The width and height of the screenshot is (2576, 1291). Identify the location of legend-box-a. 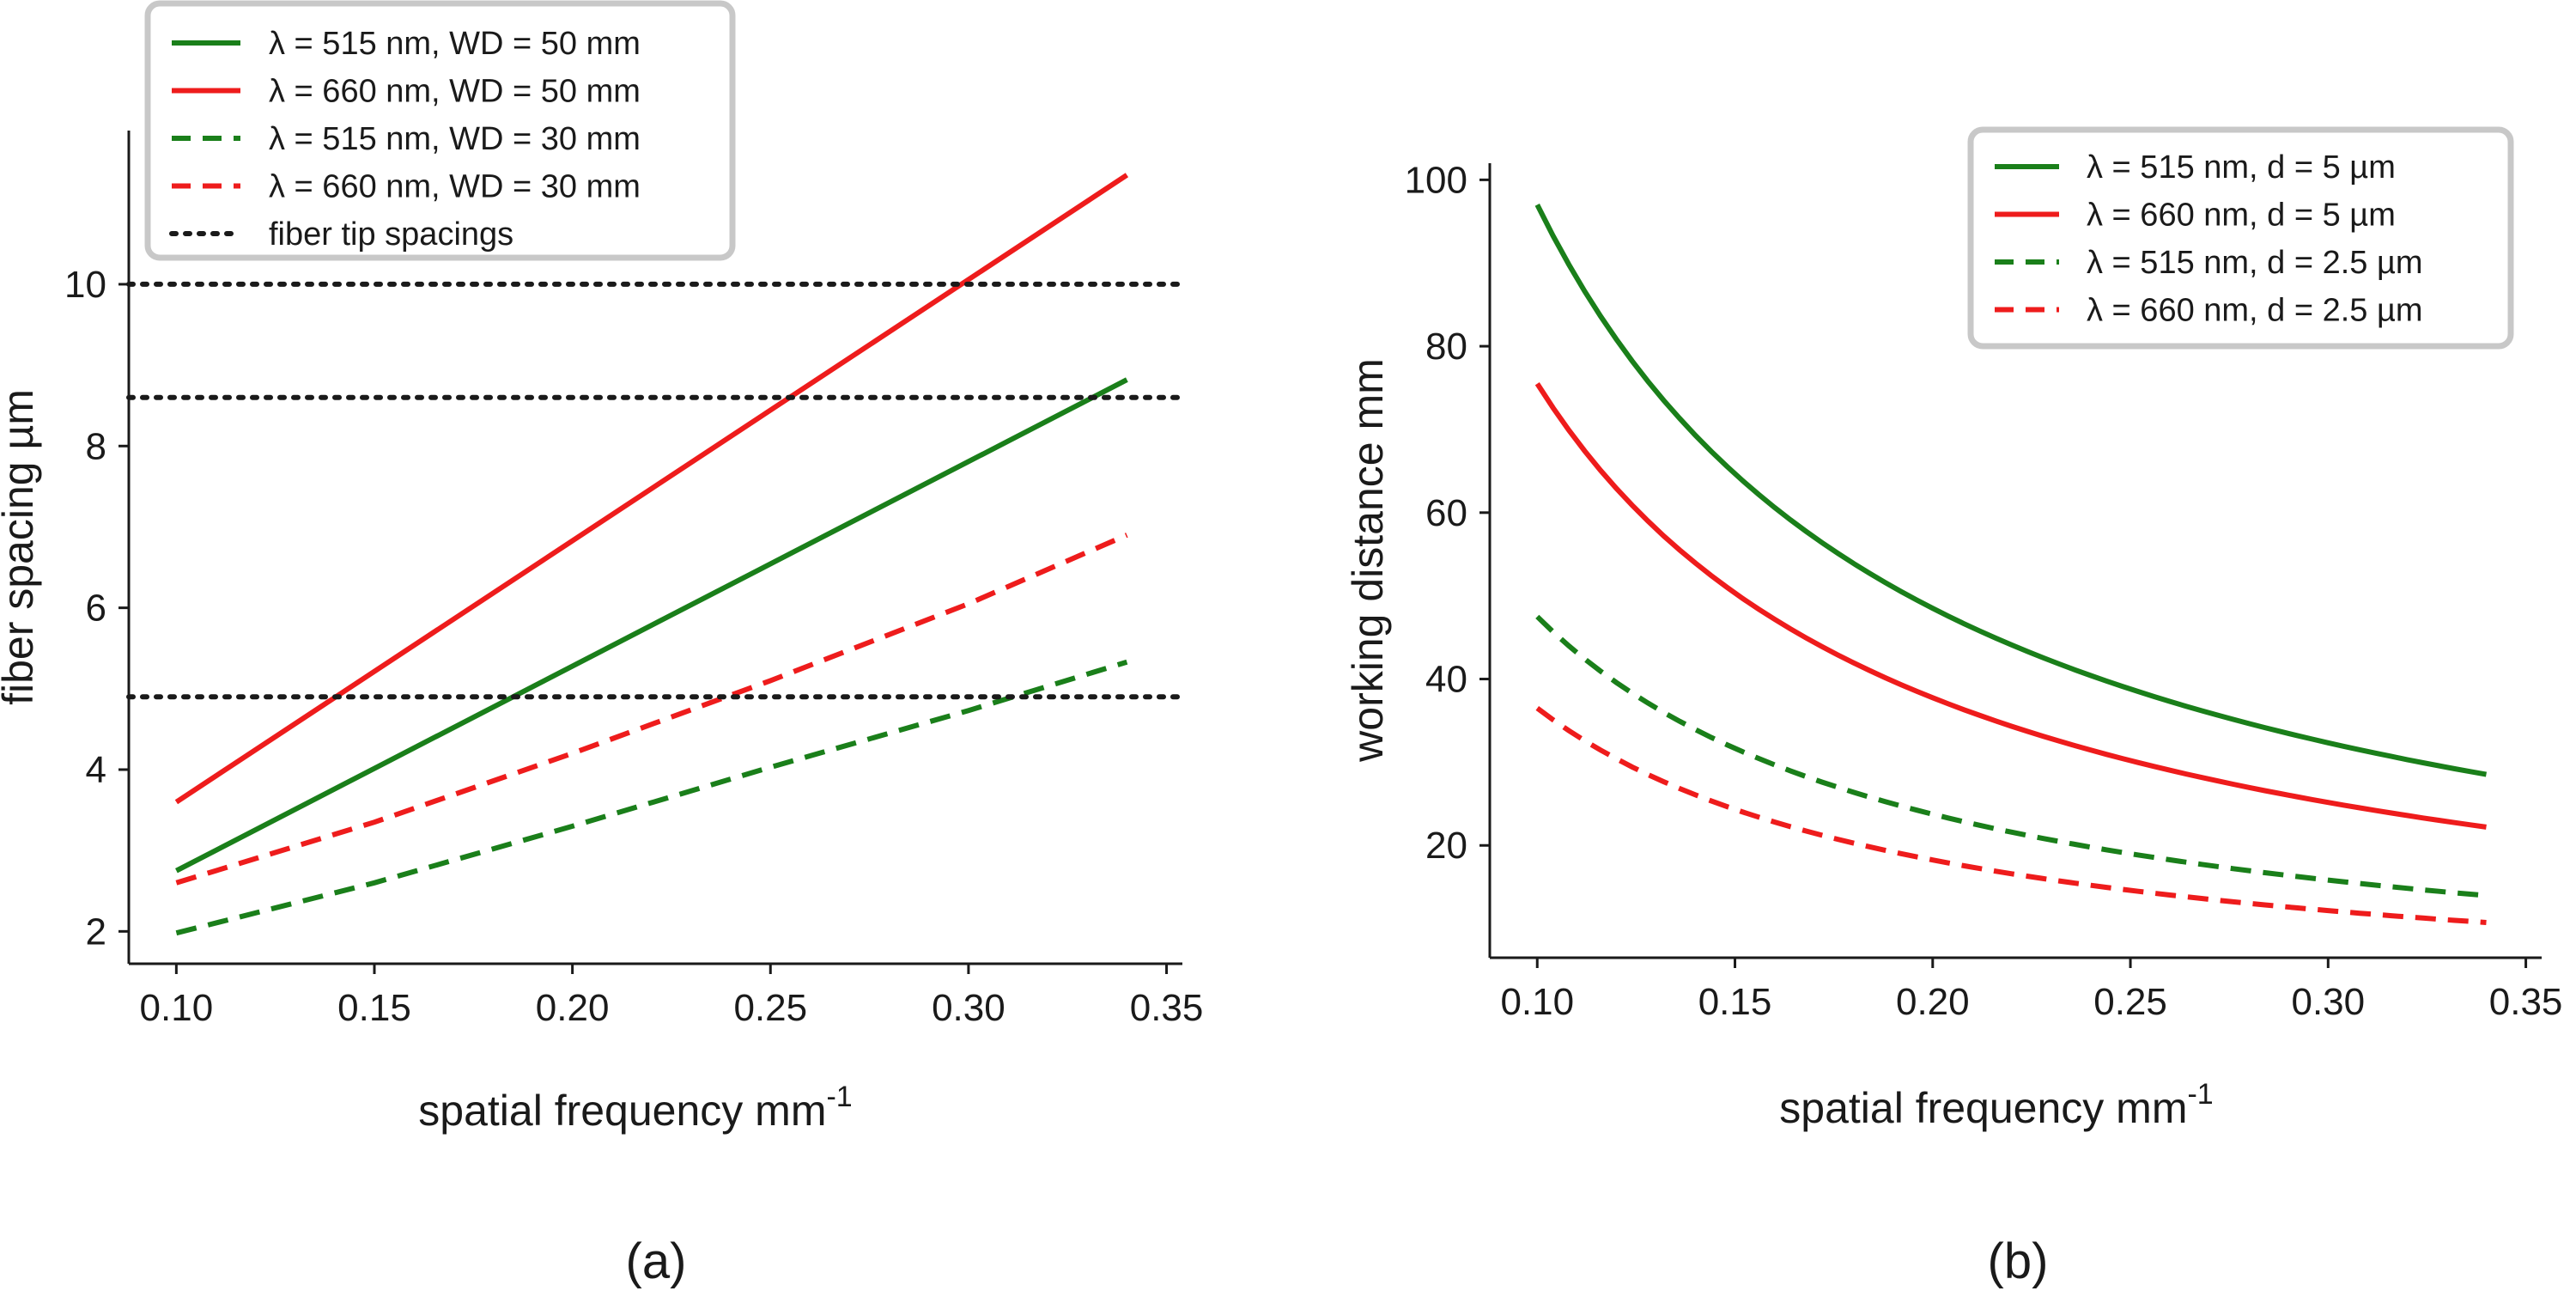
(440, 130).